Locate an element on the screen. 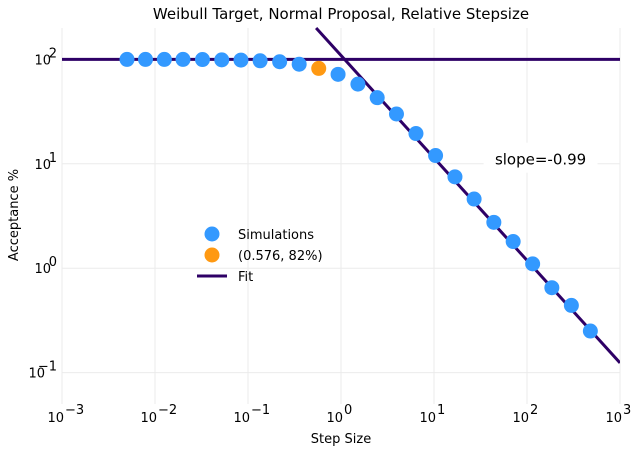 Image resolution: width=639 pixels, height=453 pixels. legend-entry-1: (0.576, 82%) is located at coordinates (263, 255).